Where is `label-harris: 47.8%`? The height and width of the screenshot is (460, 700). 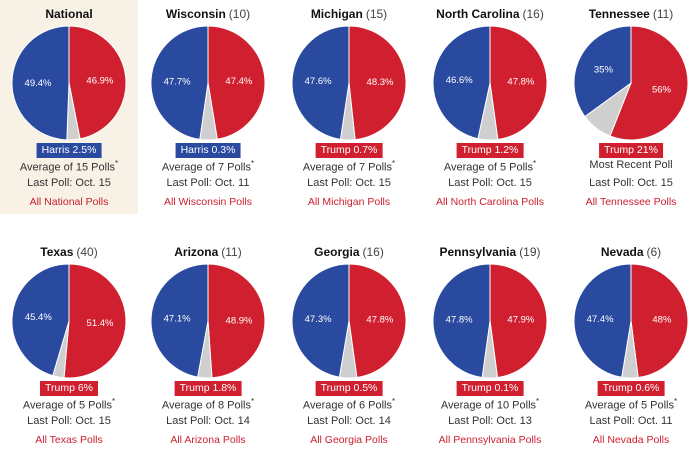 label-harris: 47.8% is located at coordinates (459, 319).